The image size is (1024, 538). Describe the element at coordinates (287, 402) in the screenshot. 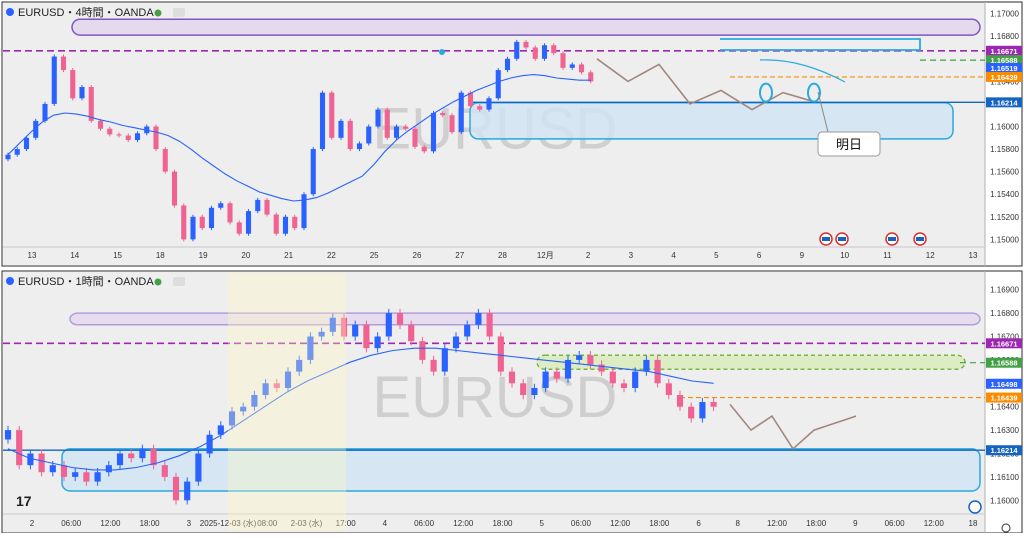

I see `session-highlight` at that location.